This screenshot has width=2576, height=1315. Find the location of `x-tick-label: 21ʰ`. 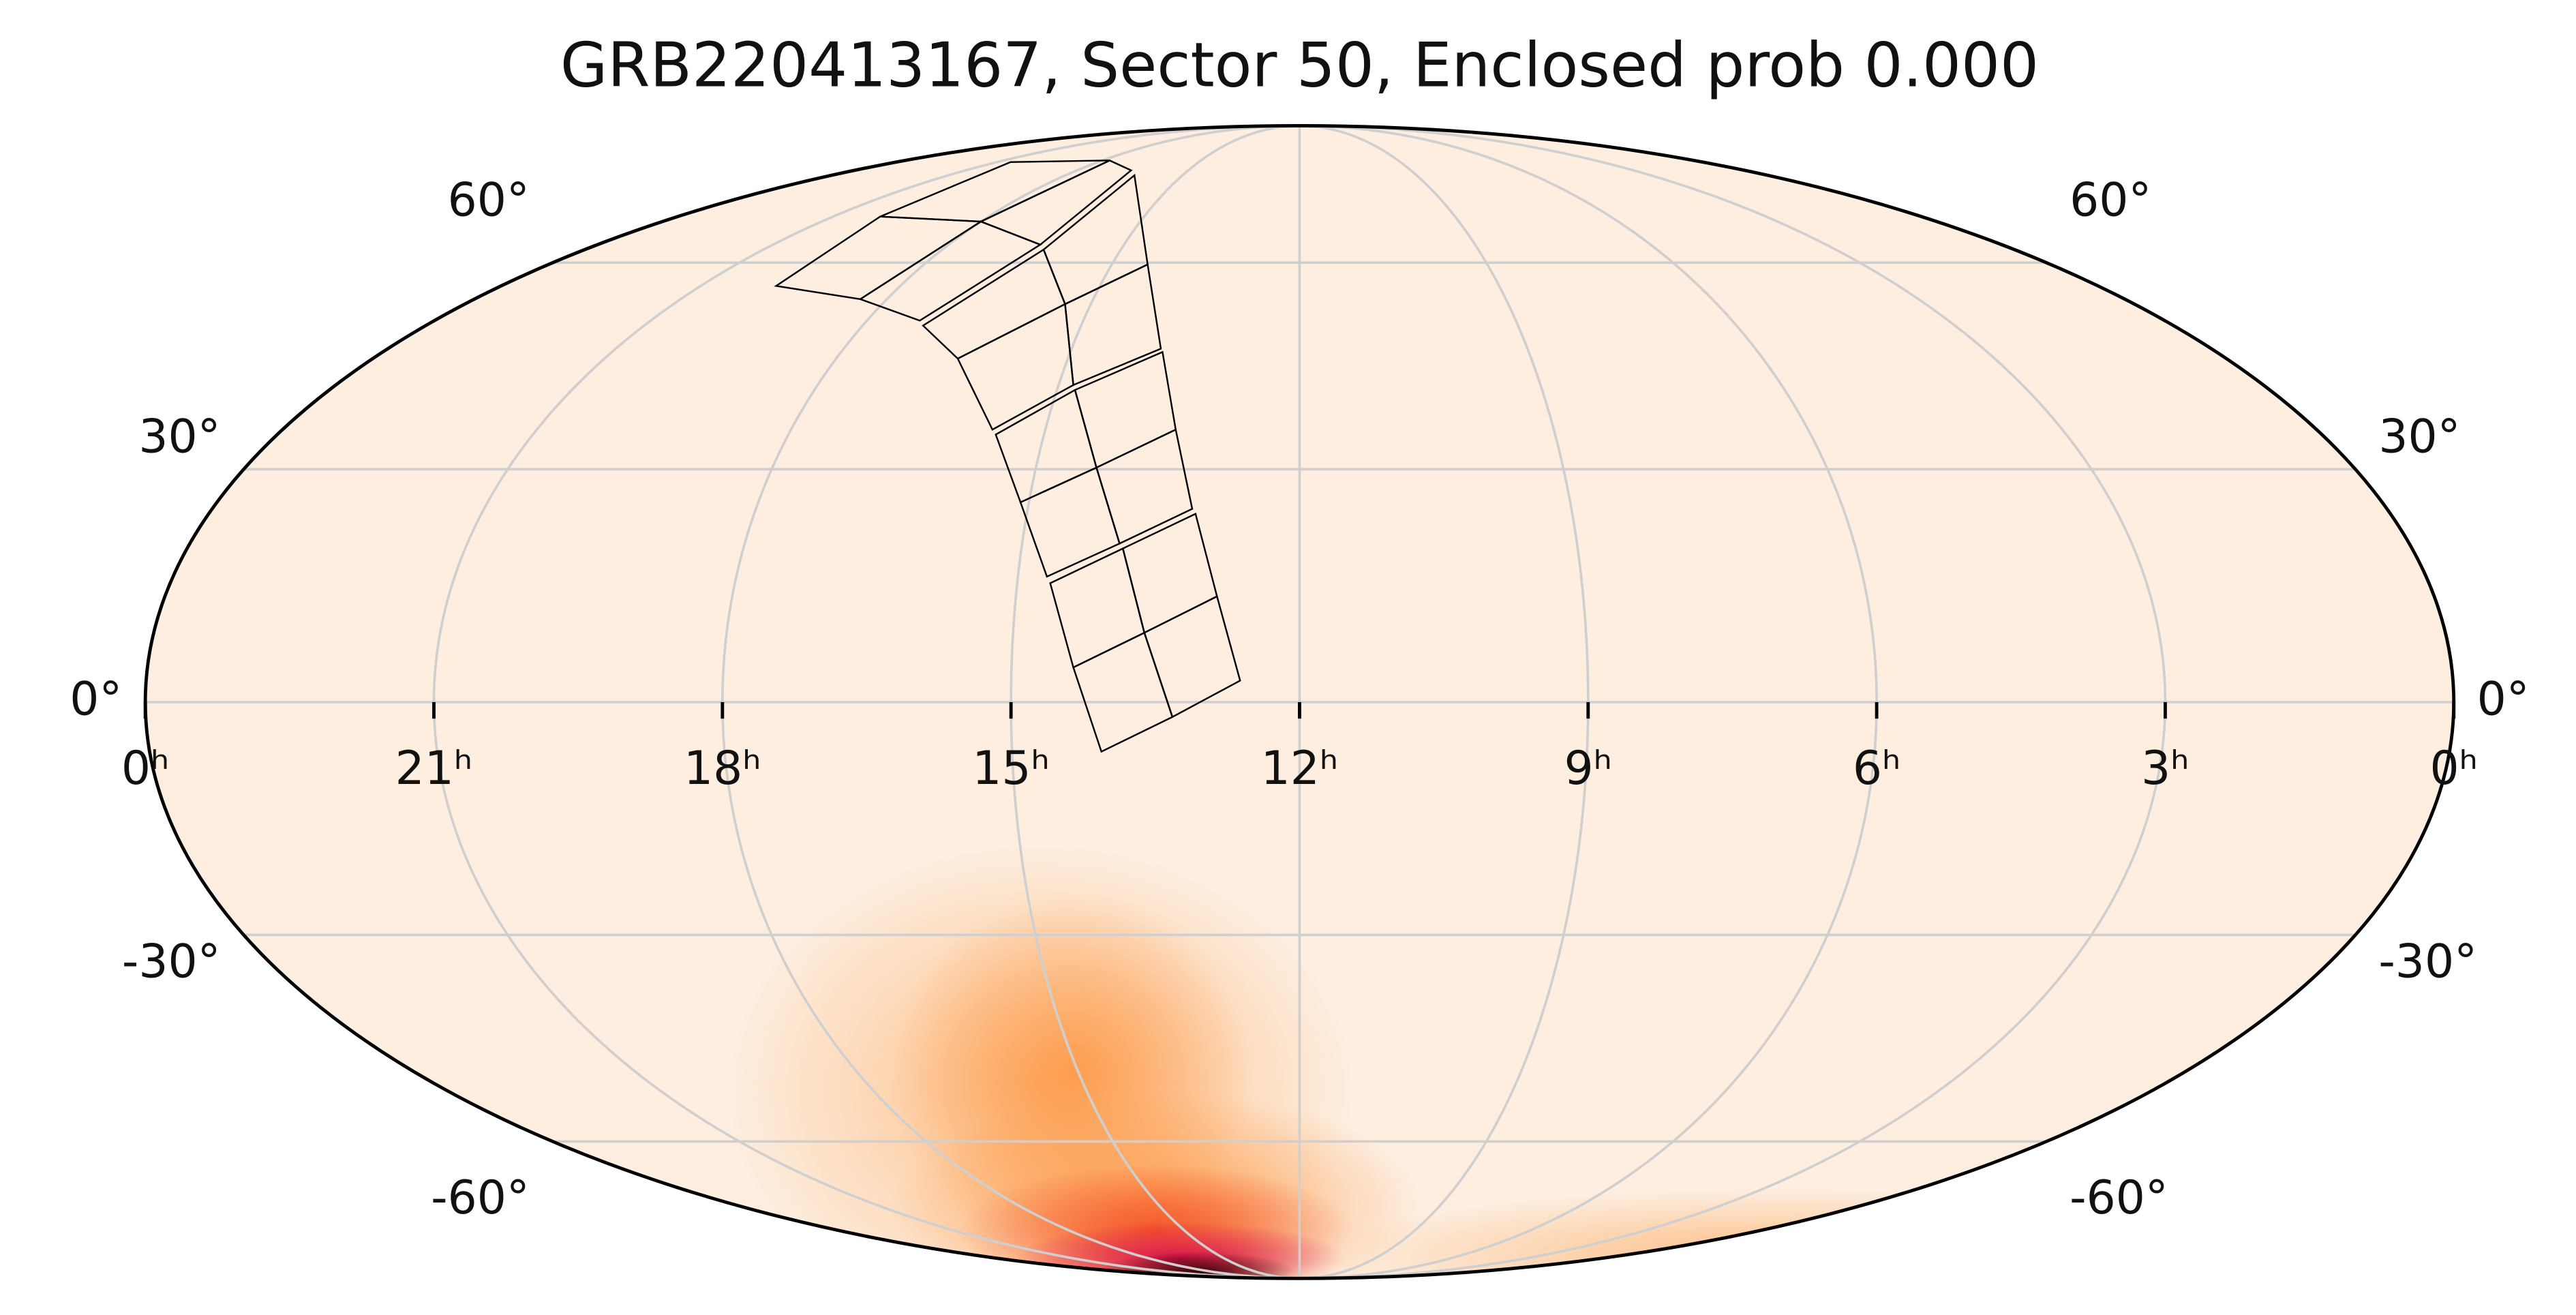

x-tick-label: 21ʰ is located at coordinates (434, 768).